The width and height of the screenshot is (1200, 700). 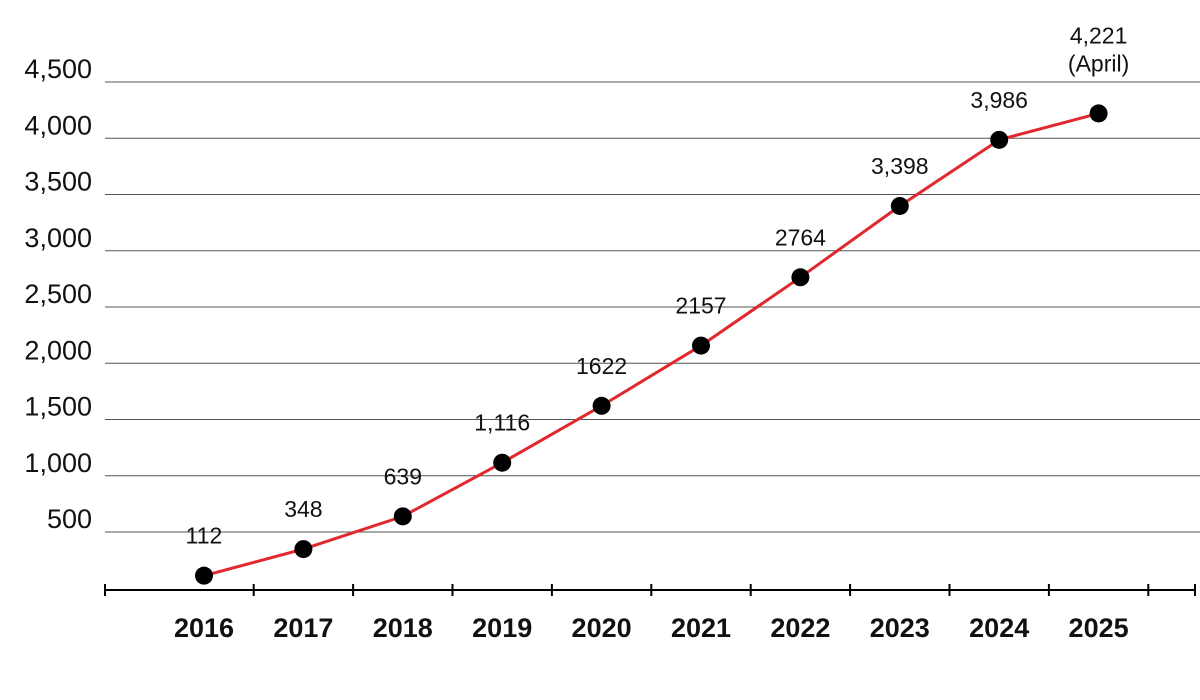 What do you see at coordinates (1099, 35) in the screenshot?
I see `data-label: 4,221` at bounding box center [1099, 35].